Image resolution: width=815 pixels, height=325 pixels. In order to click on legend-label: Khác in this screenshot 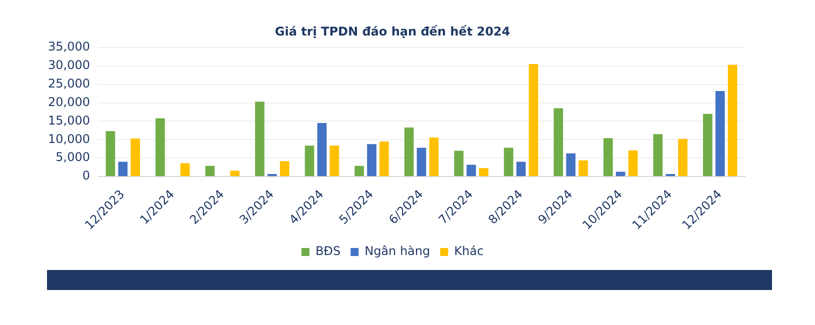, I will do `click(469, 251)`.